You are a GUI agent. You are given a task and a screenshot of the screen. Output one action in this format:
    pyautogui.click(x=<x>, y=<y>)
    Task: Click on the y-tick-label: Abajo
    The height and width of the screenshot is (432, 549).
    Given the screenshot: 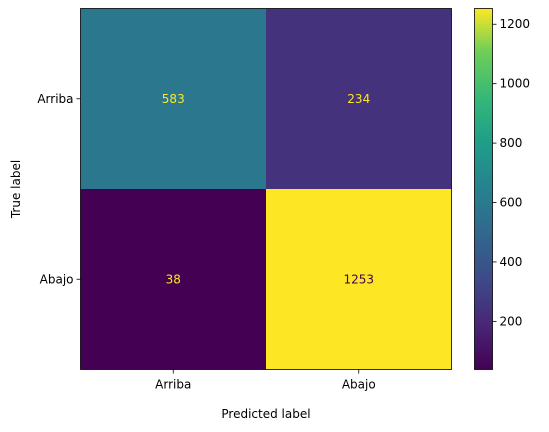 What is the action you would take?
    pyautogui.click(x=57, y=279)
    